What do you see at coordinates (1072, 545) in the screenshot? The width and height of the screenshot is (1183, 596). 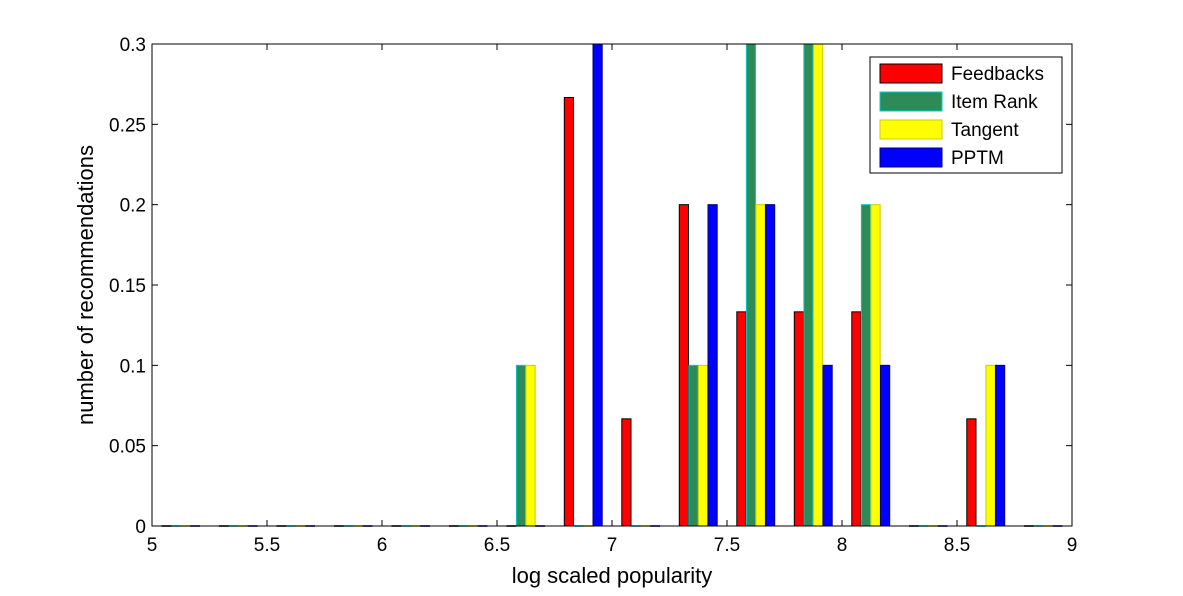 I see `x-tick-label: 9` at bounding box center [1072, 545].